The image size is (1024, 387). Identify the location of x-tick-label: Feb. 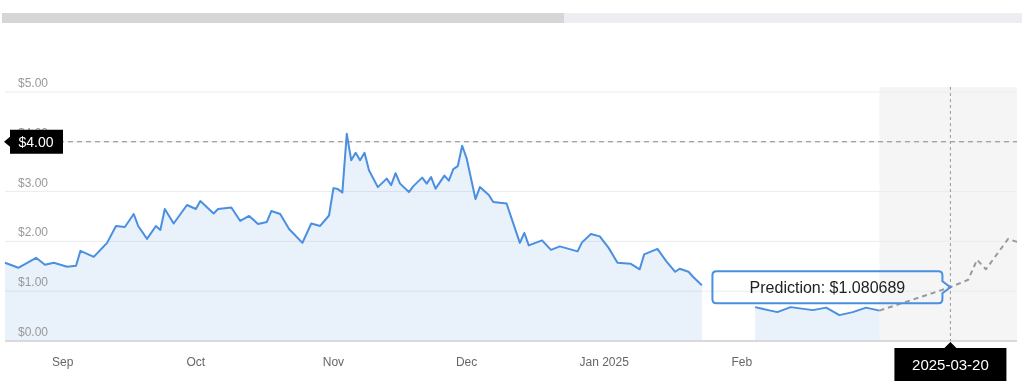
(742, 362).